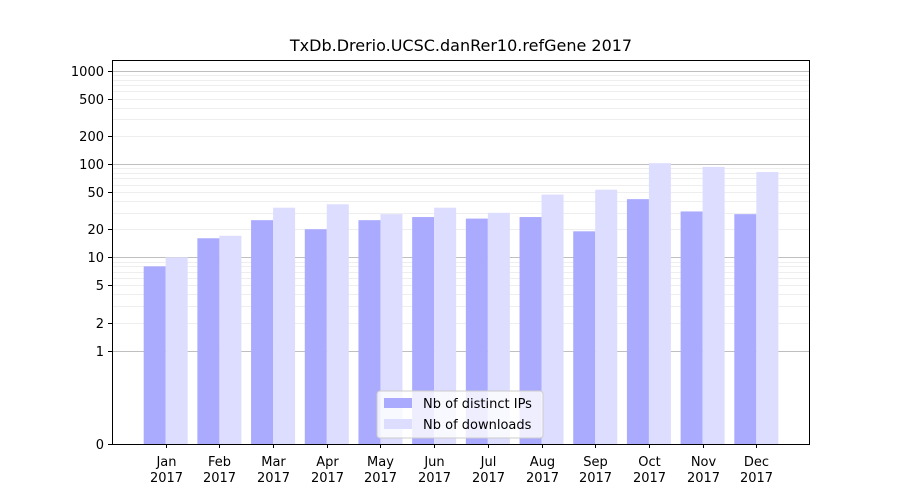  Describe the element at coordinates (433, 462) in the screenshot. I see `x-tick-label-month: Jun` at that location.